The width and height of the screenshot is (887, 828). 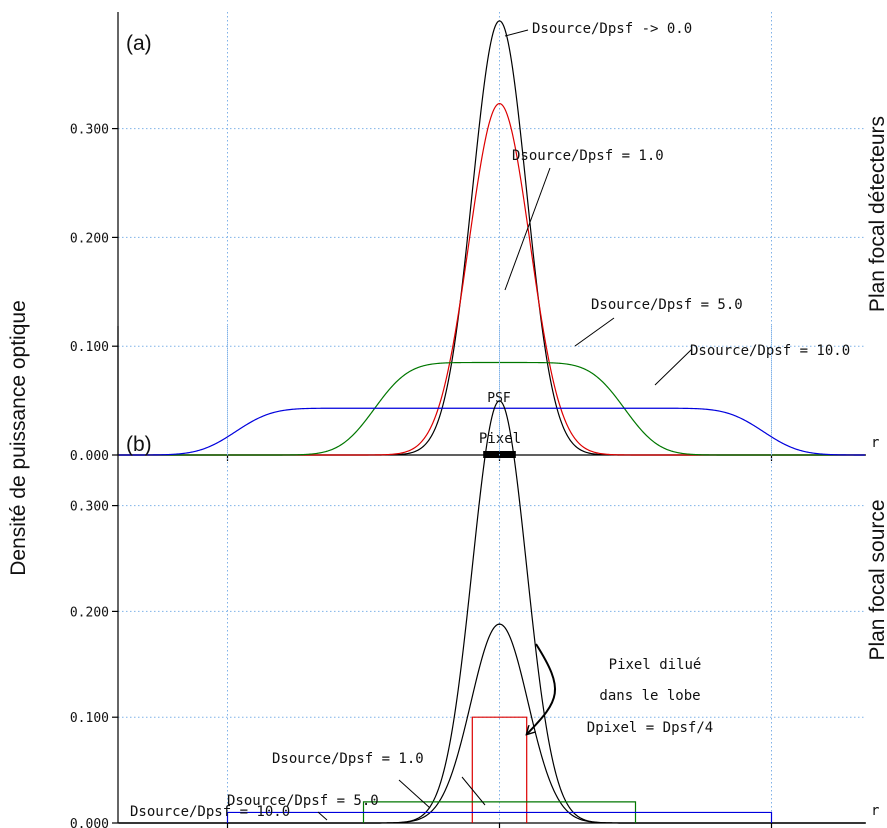 What do you see at coordinates (612, 29) in the screenshot?
I see `label-a-s0: Dsource/Dpsf -> 0.0` at bounding box center [612, 29].